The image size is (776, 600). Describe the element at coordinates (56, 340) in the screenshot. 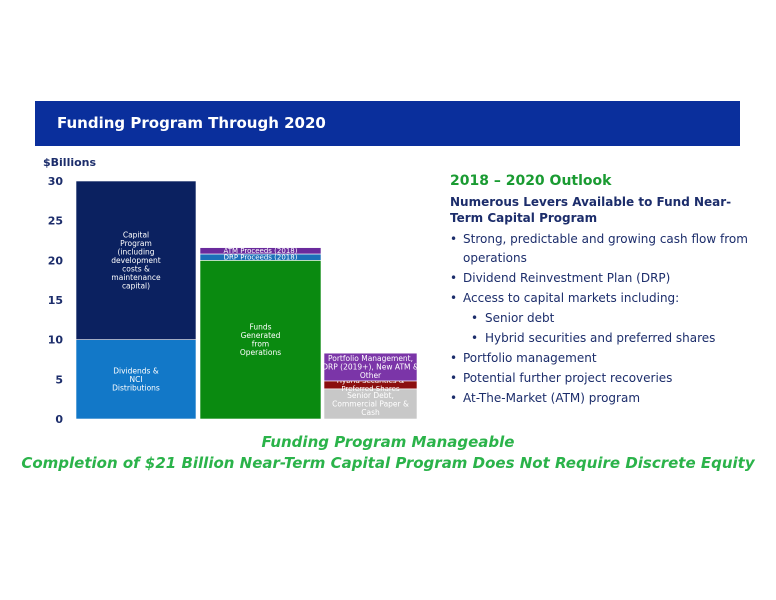

I see `y-tick-label: 10` at that location.